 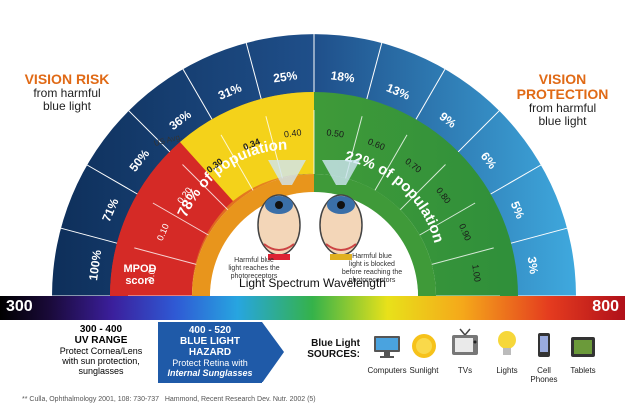 What do you see at coordinates (151, 273) in the screenshot?
I see `mpod-score-label: 0.00` at bounding box center [151, 273].